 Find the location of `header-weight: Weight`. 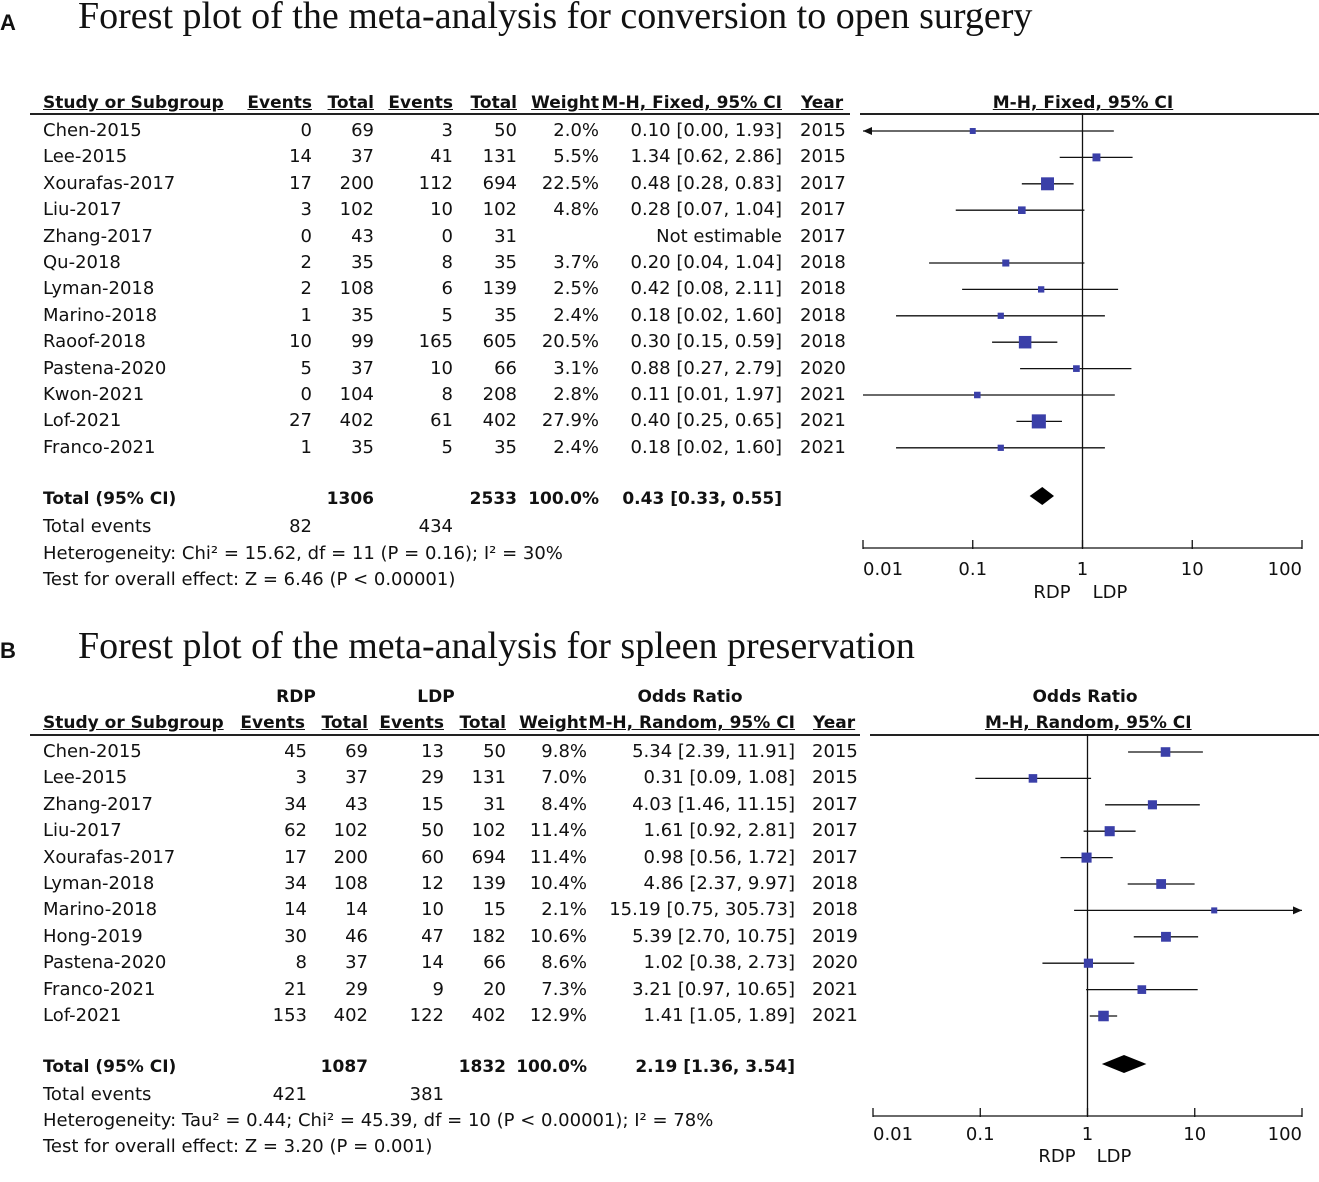

header-weight: Weight is located at coordinates (565, 103).